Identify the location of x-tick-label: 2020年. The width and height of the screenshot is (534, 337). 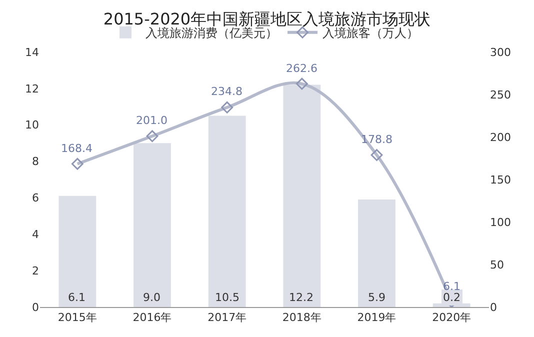
(452, 317).